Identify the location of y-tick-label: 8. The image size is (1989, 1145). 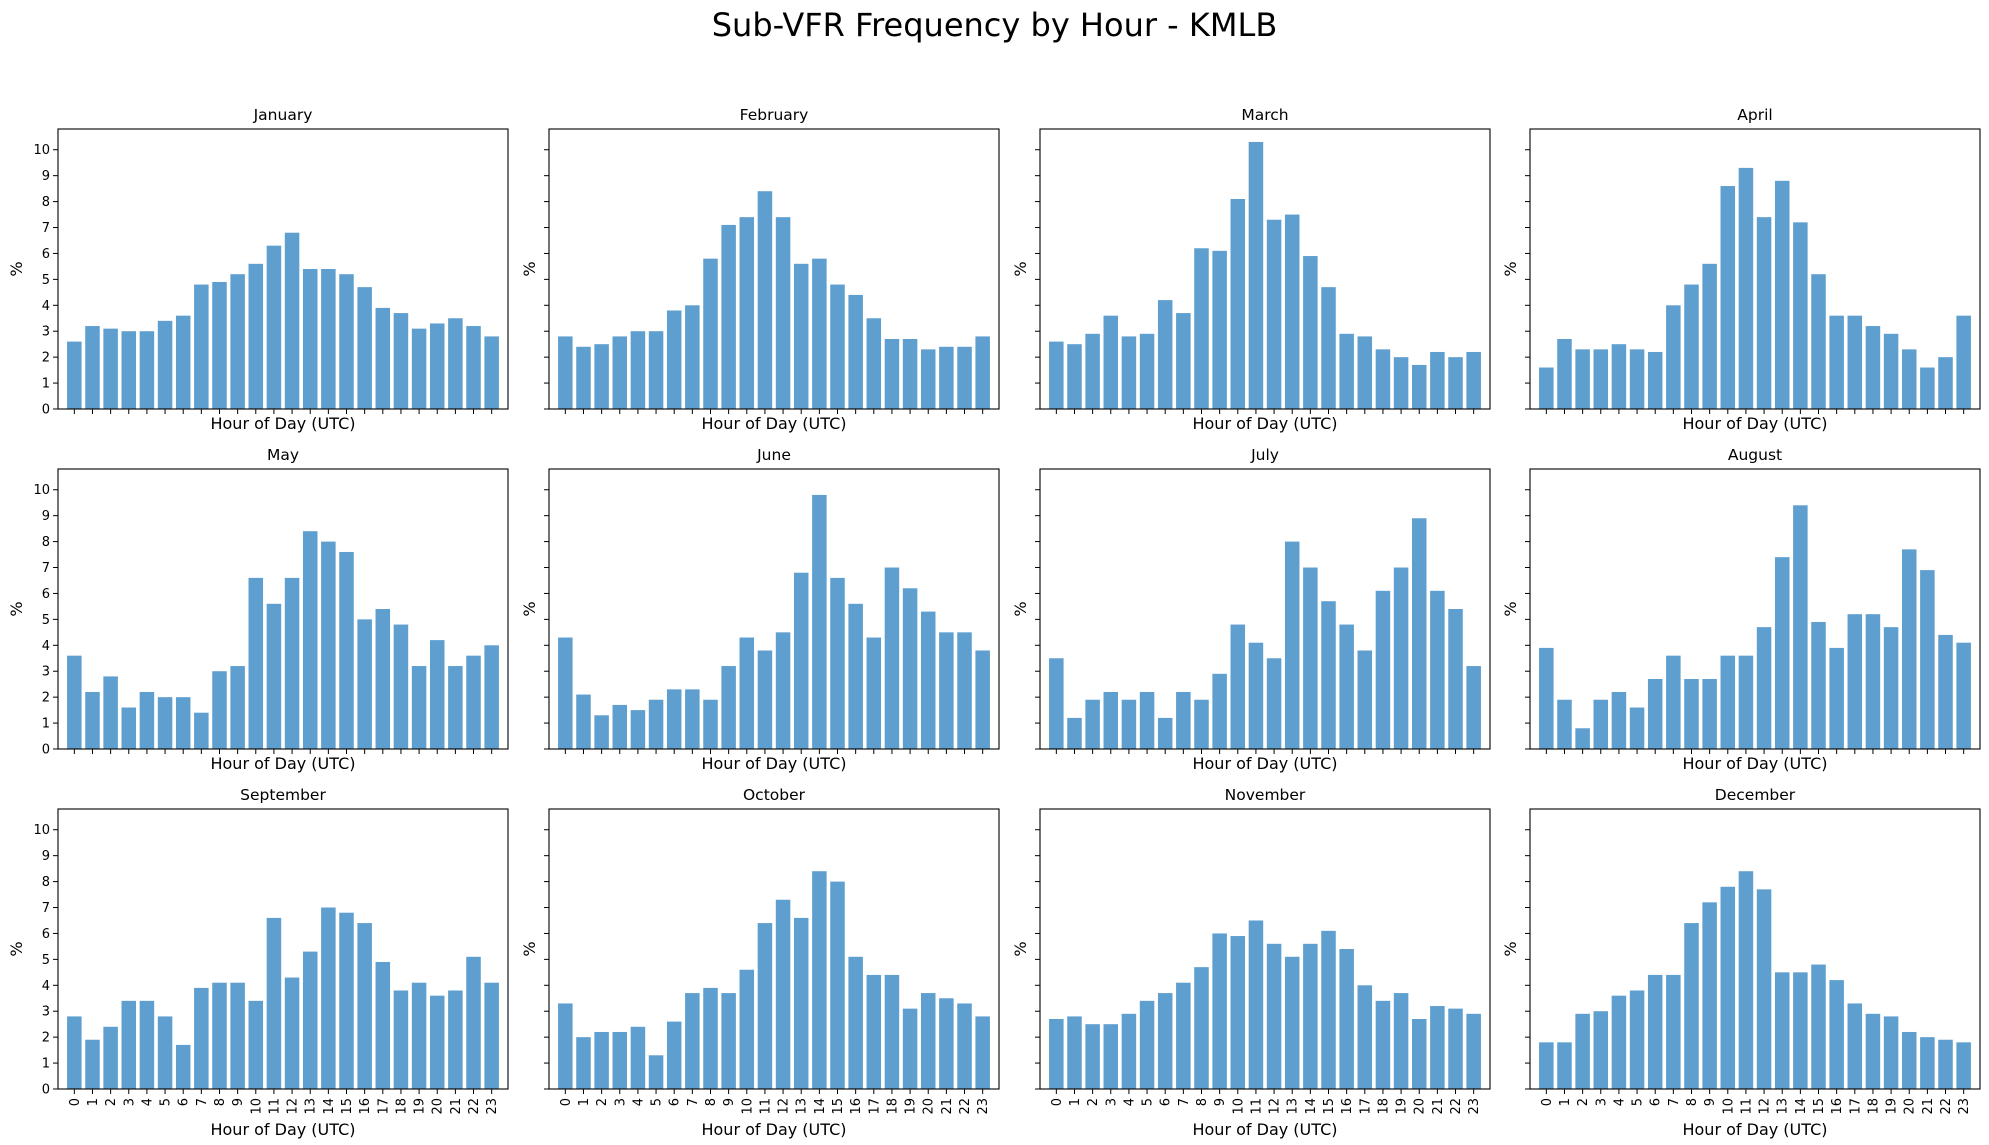
(46, 202).